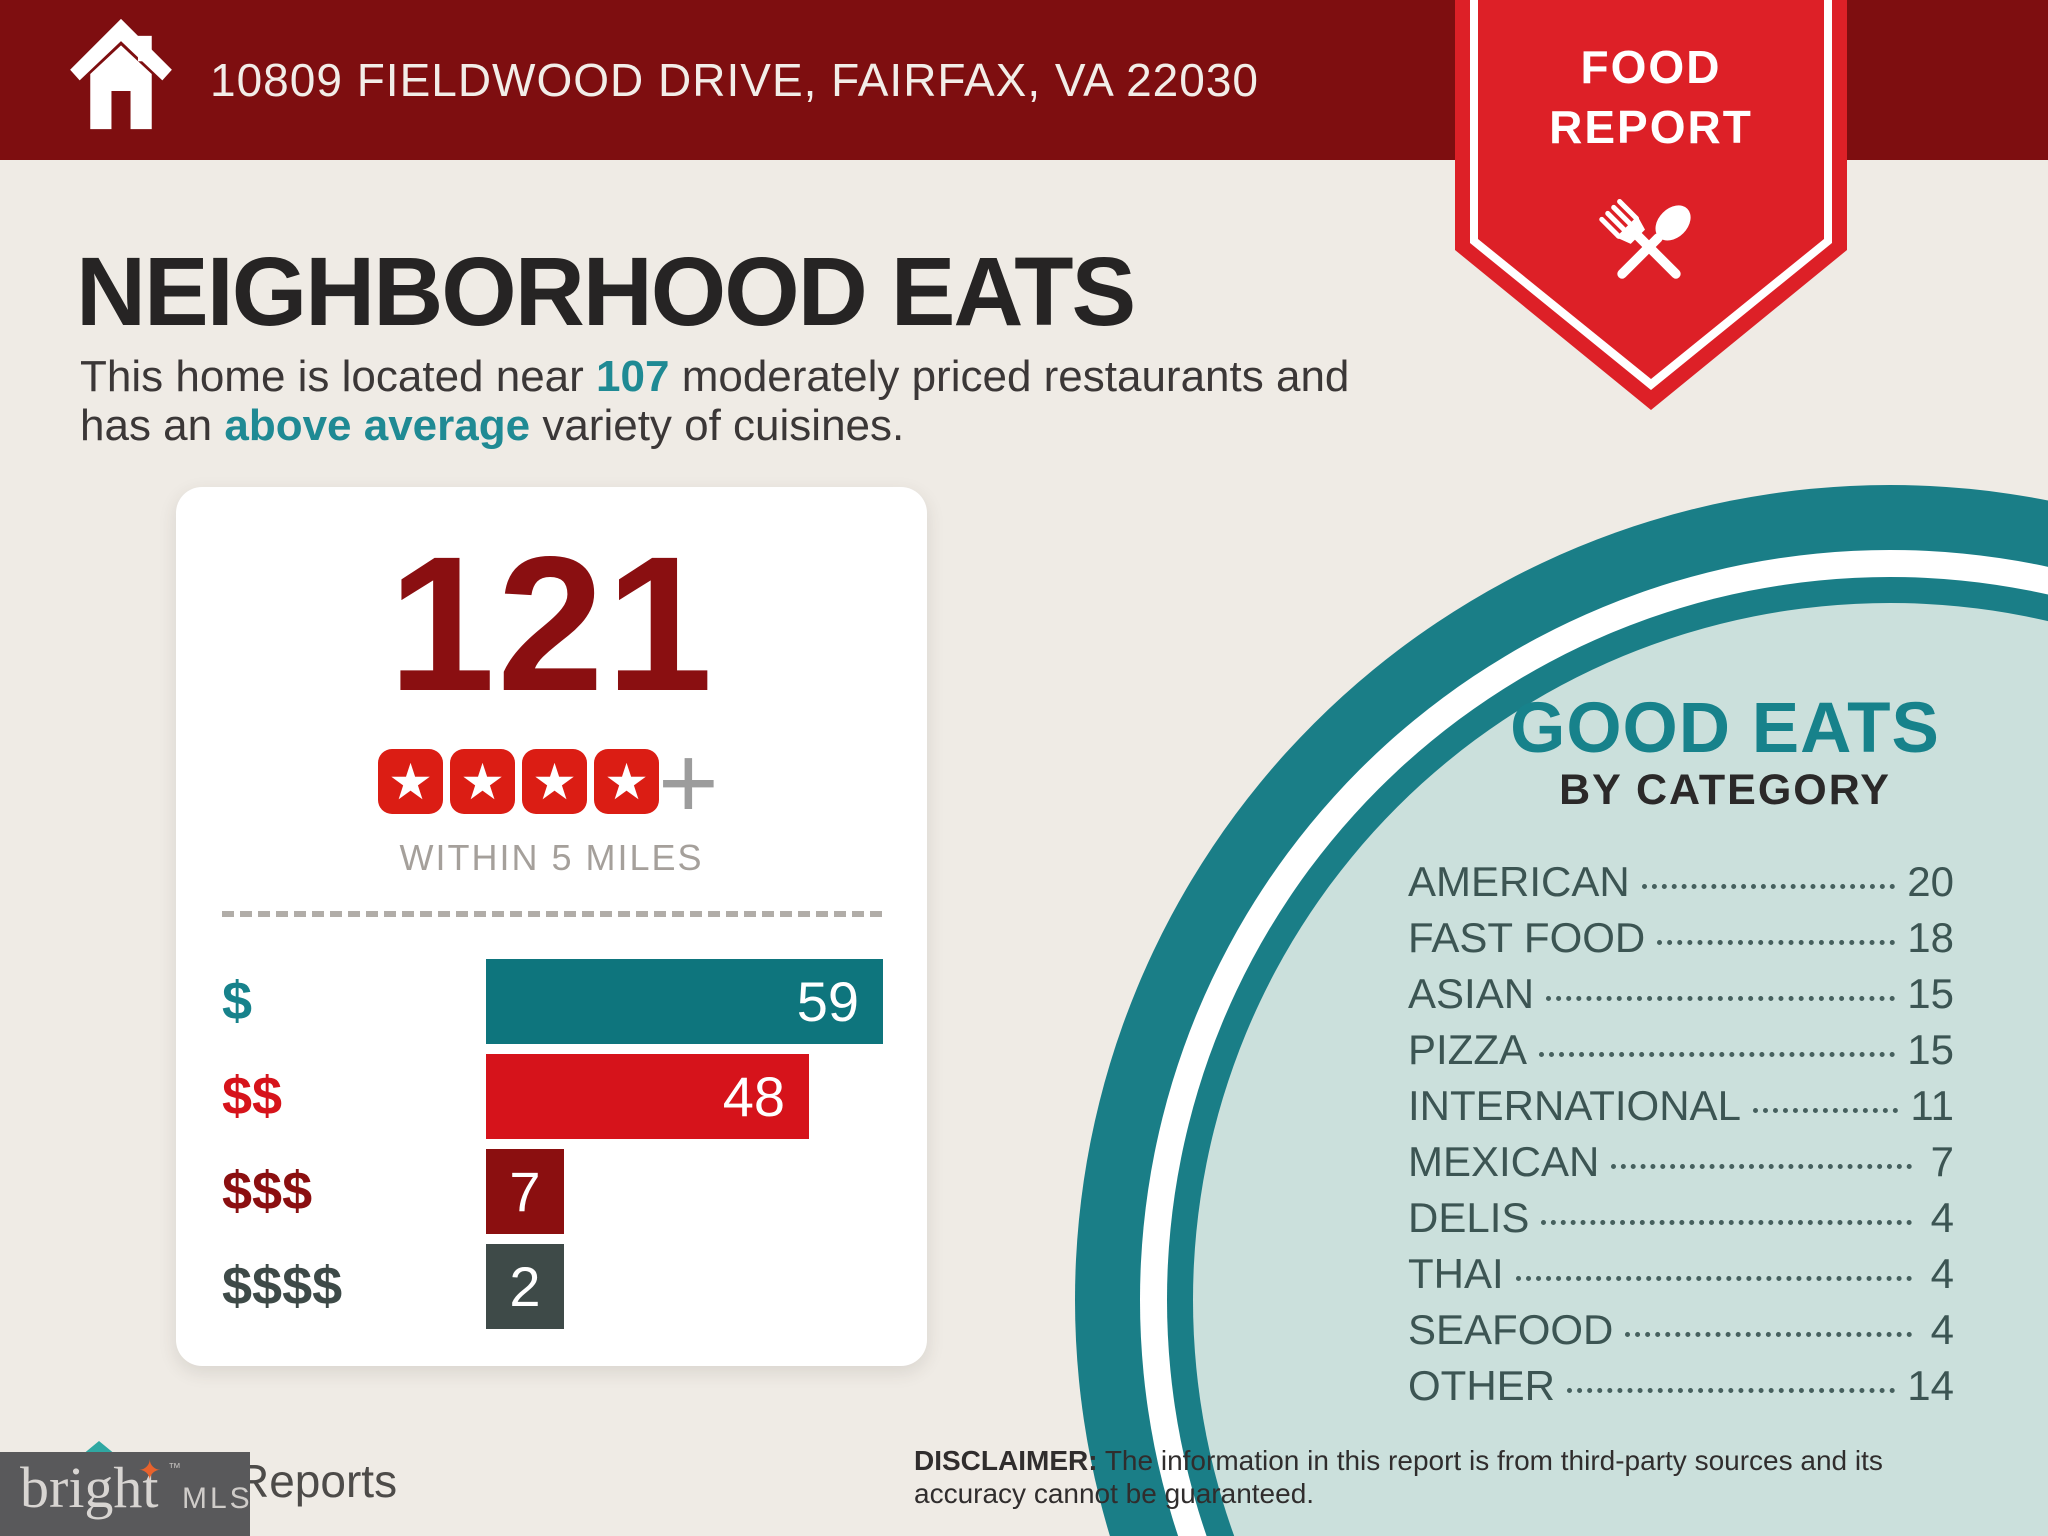 The image size is (2048, 1536). What do you see at coordinates (1481, 1385) in the screenshot?
I see `category-label: OTHER` at bounding box center [1481, 1385].